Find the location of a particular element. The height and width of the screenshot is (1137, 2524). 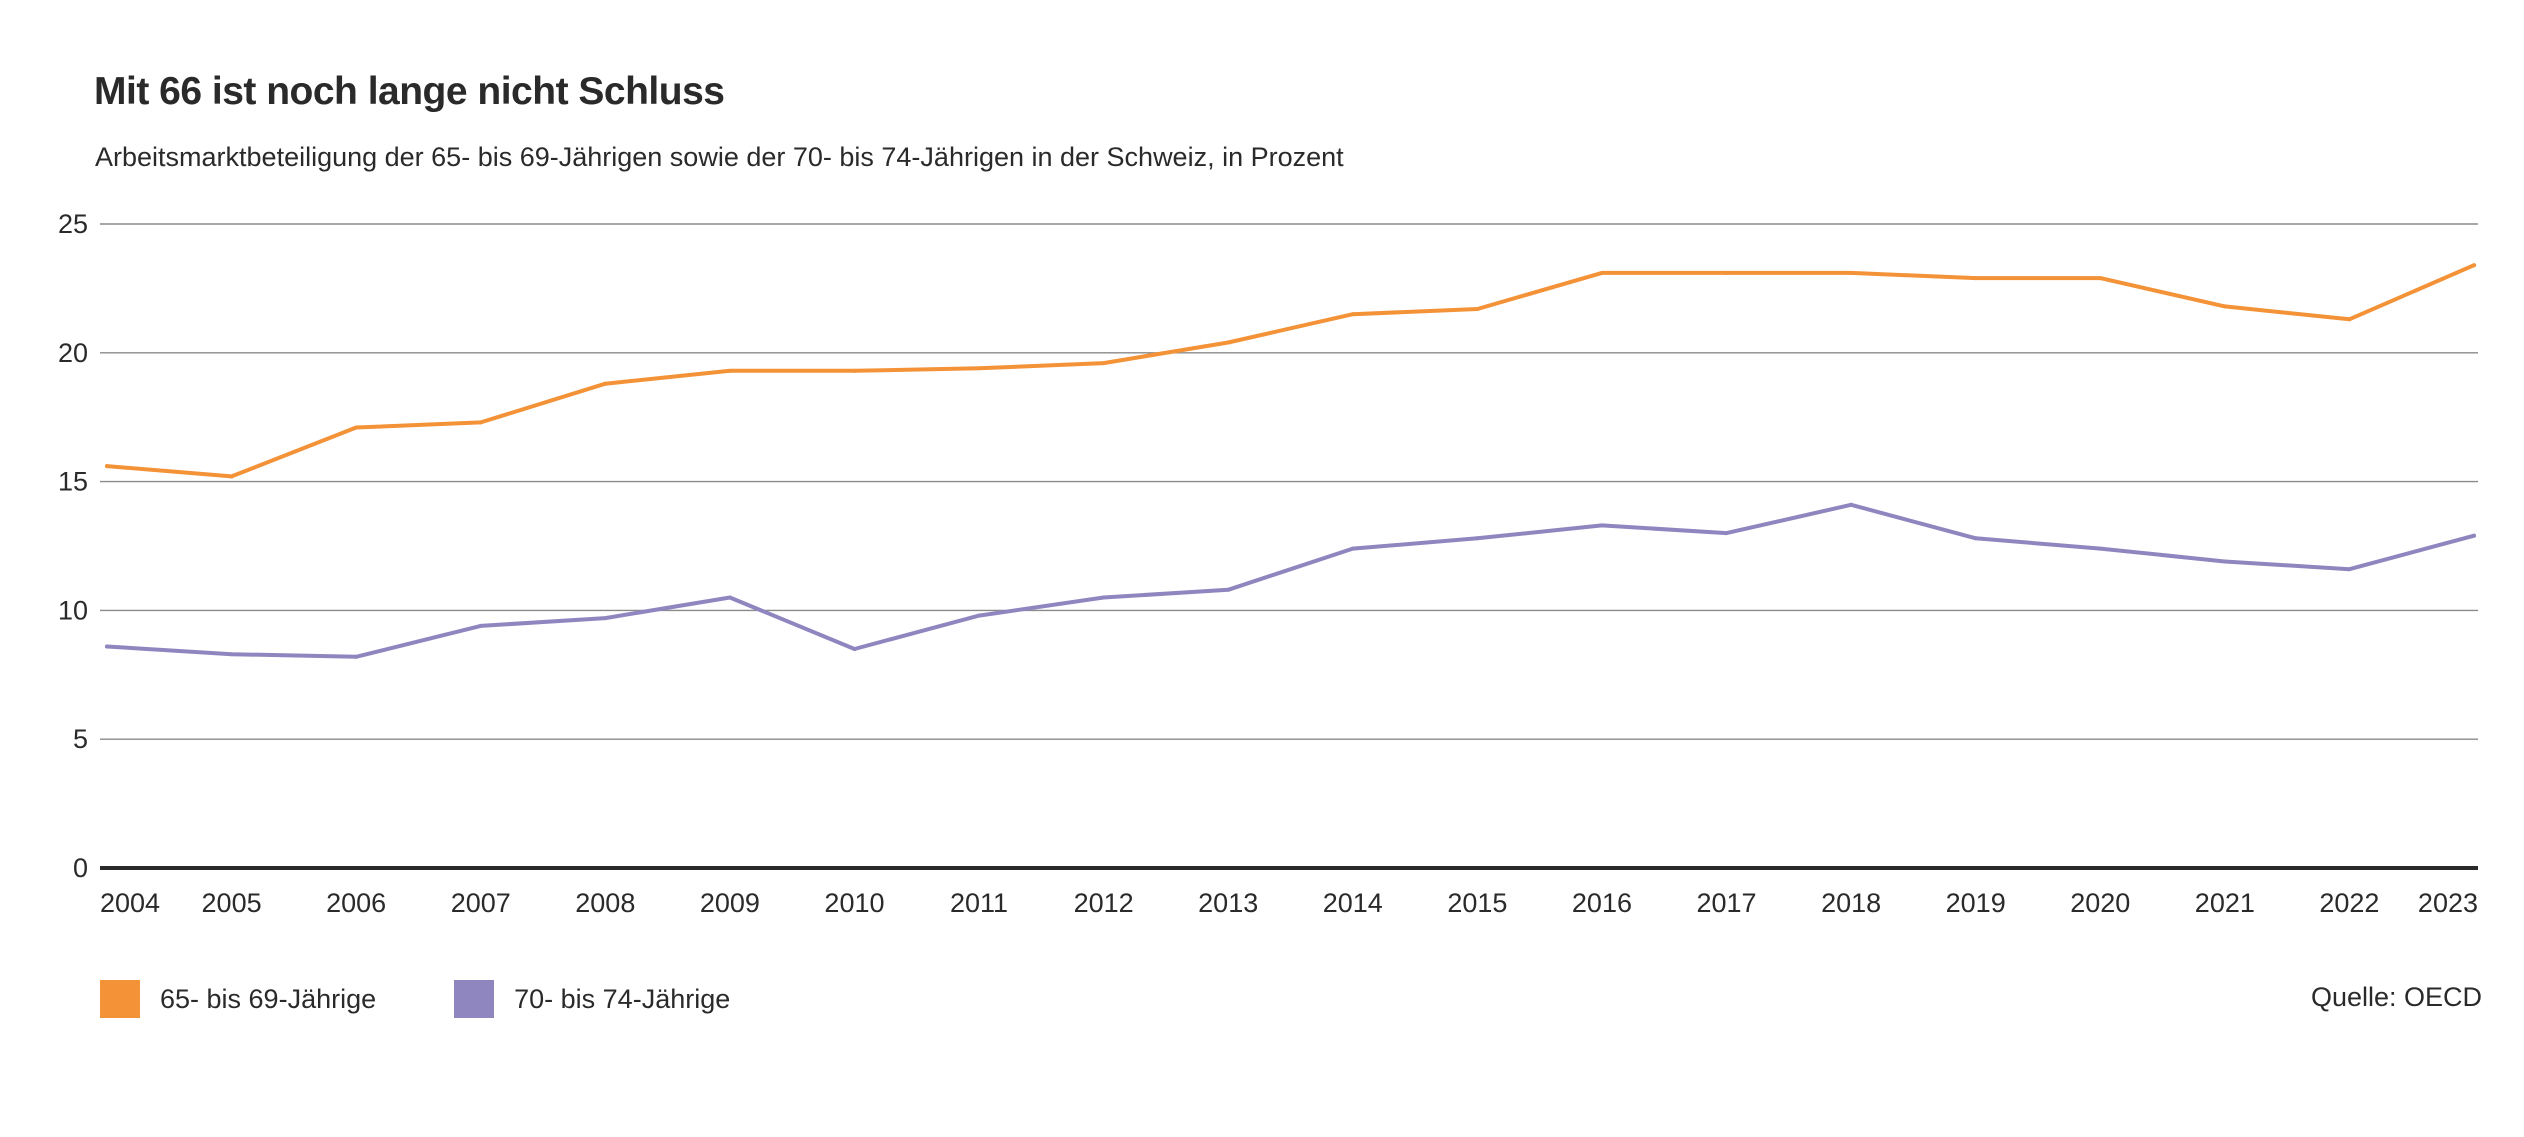

data-point-1-2015 is located at coordinates (1477, 538).